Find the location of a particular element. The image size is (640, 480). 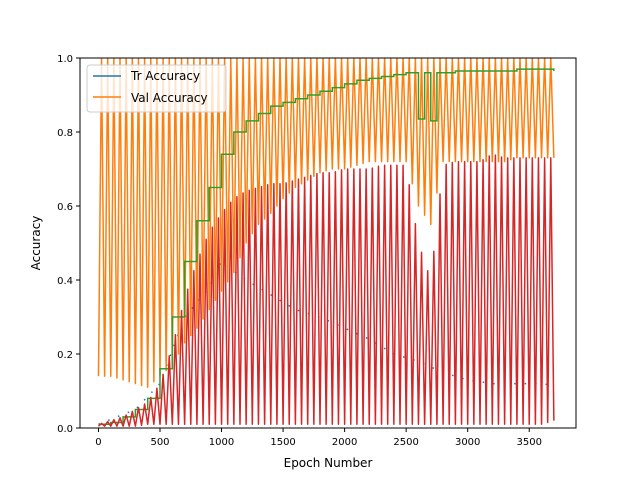

x-tick-label: 3000 is located at coordinates (467, 442).